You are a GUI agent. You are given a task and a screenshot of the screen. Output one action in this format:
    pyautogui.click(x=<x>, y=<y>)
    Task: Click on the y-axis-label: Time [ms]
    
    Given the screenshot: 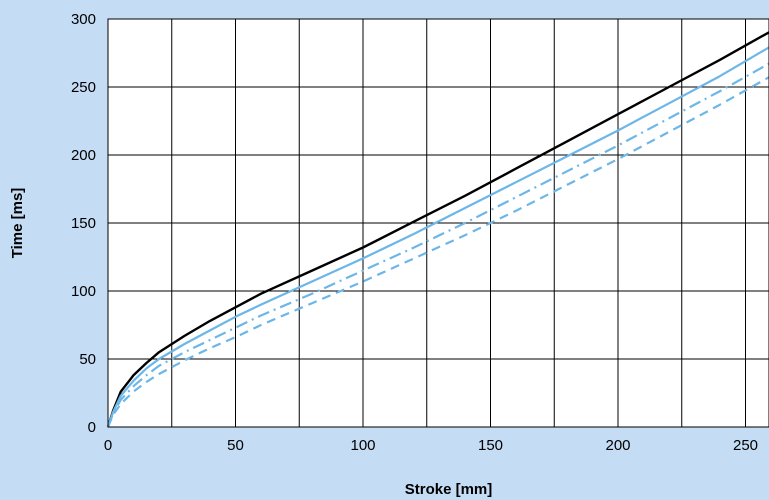 What is the action you would take?
    pyautogui.click(x=17, y=223)
    